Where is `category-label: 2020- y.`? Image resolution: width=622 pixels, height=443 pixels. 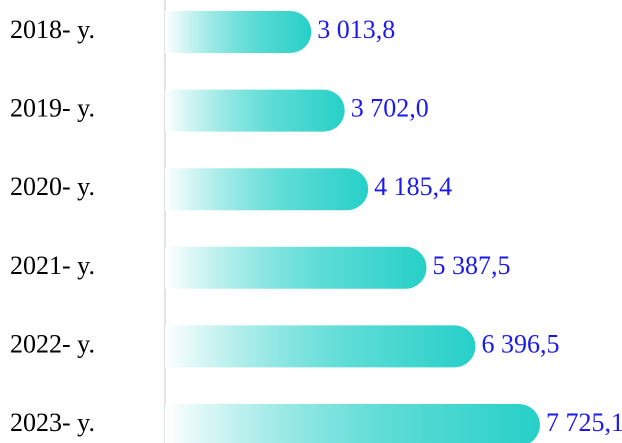 category-label: 2020- y. is located at coordinates (52, 186).